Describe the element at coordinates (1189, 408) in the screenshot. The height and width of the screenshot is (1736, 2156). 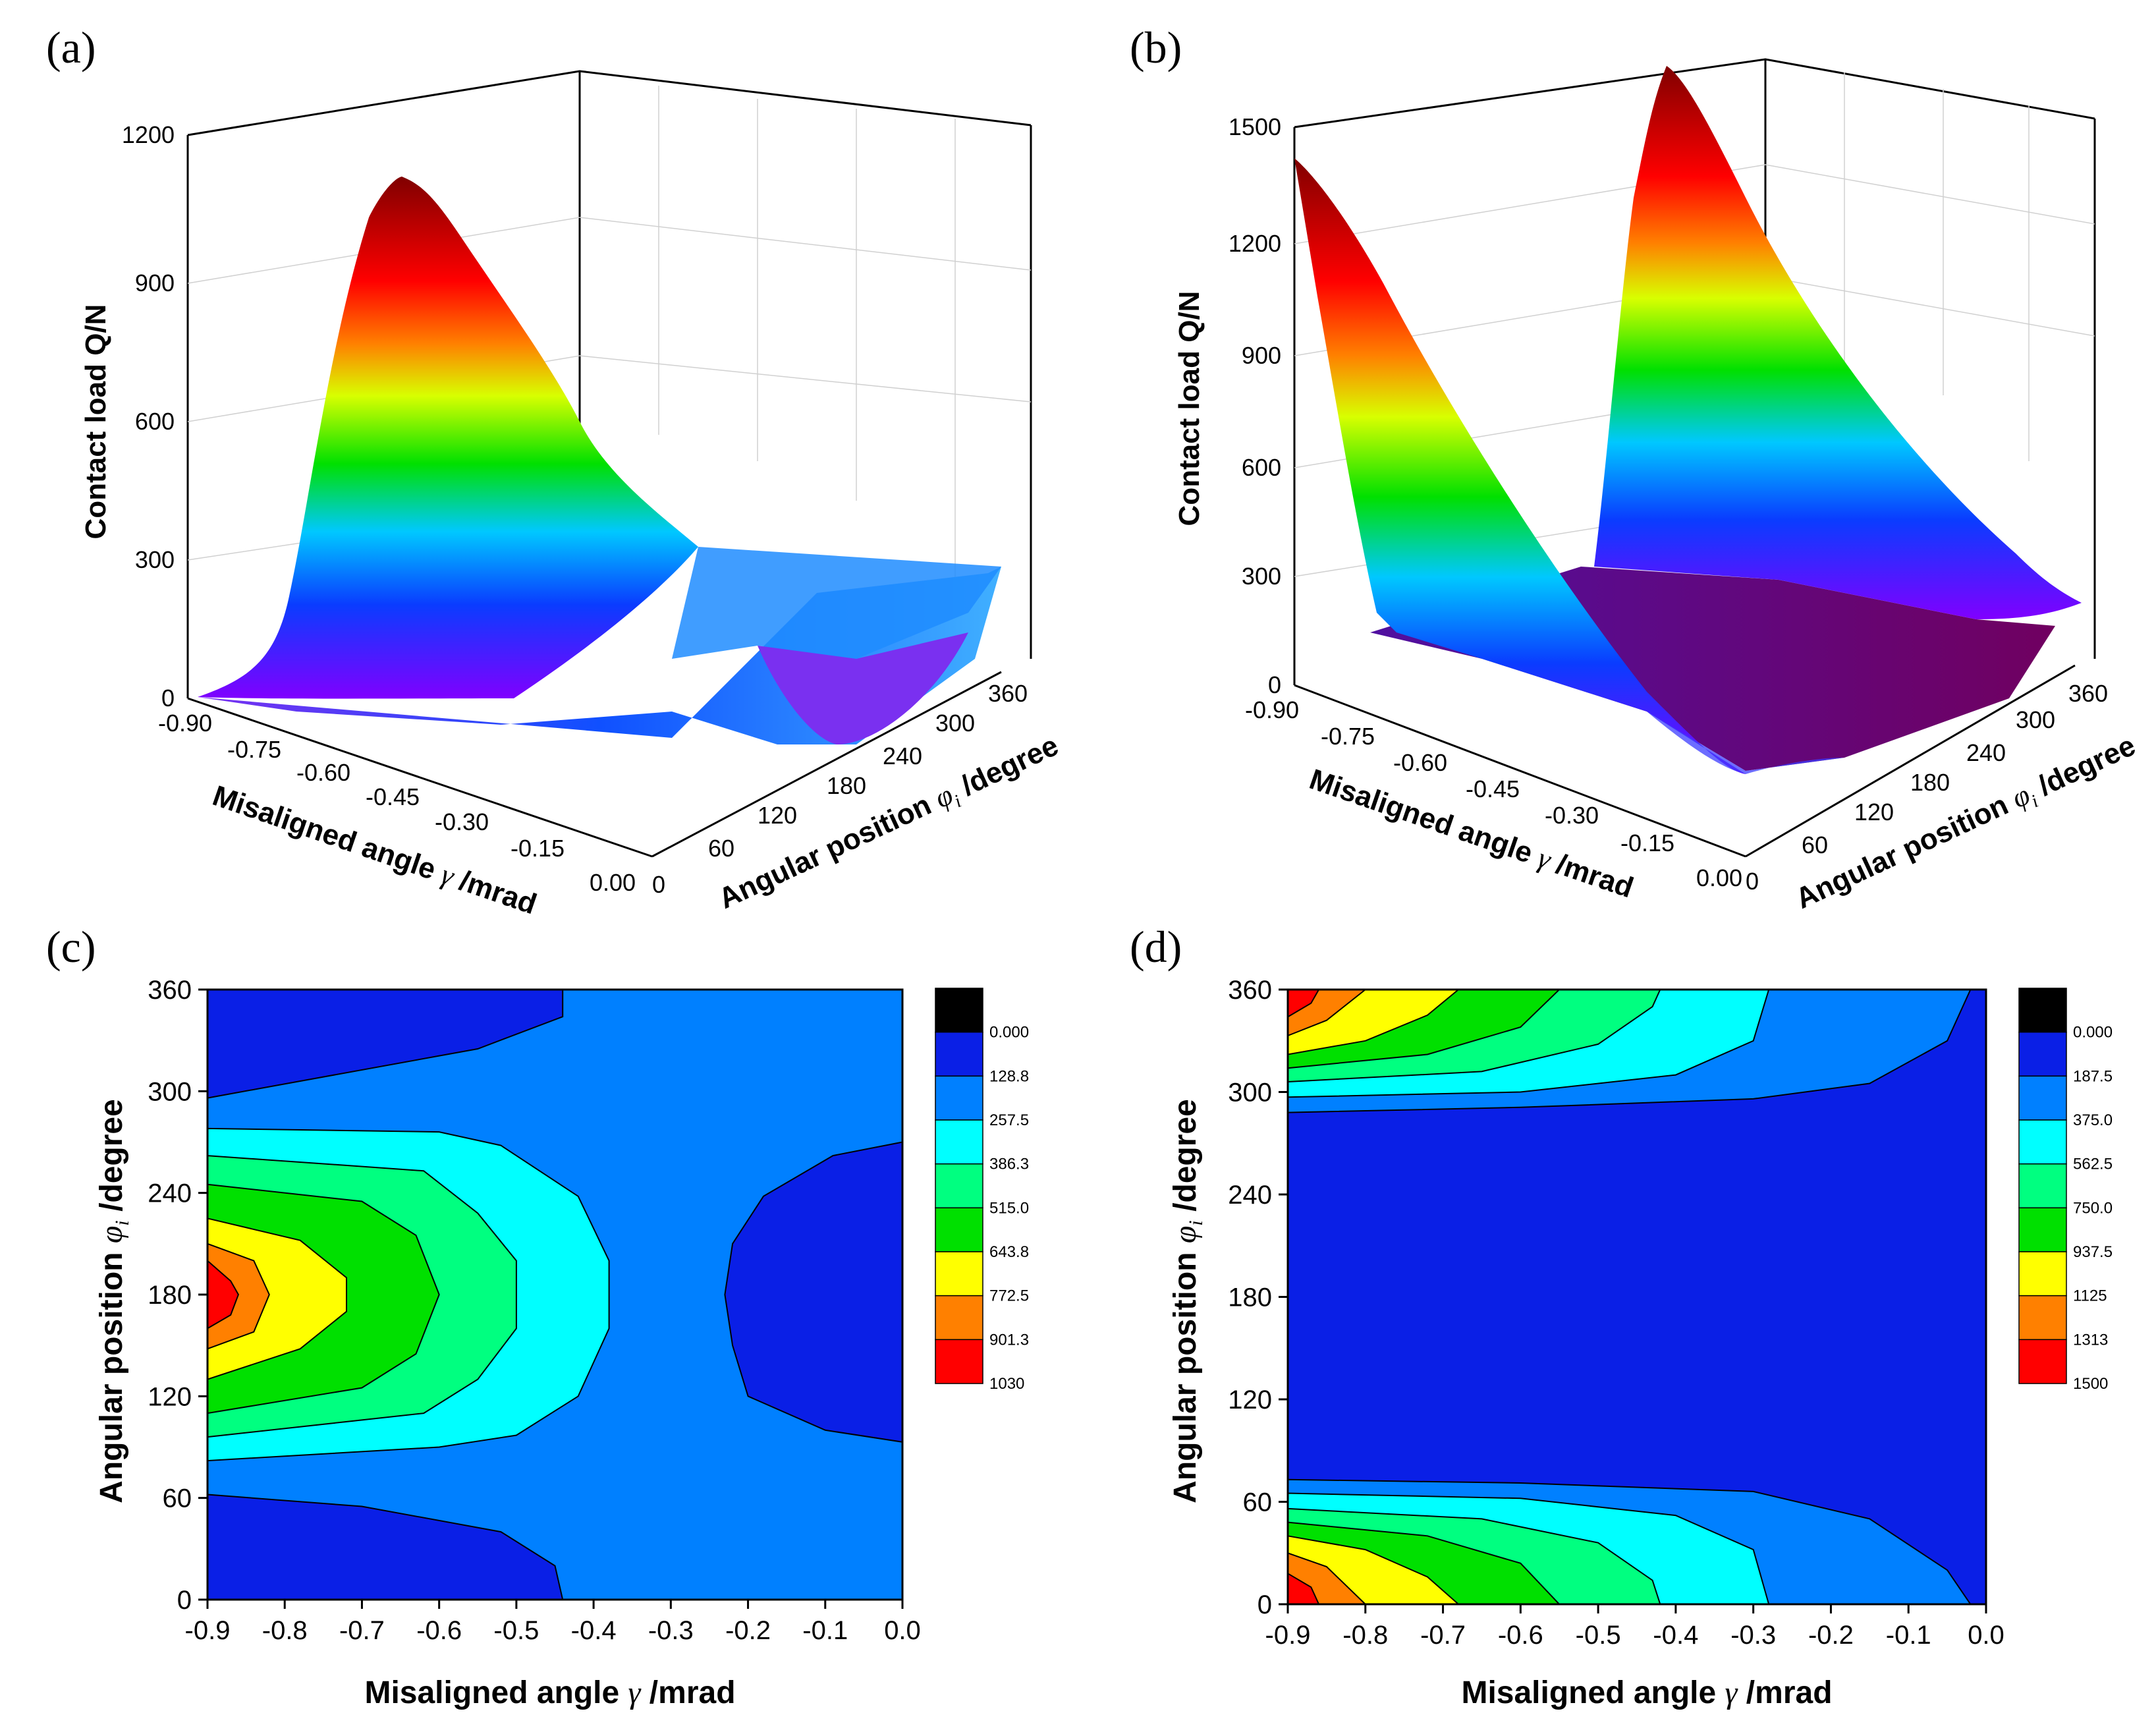
I see `panel-b-z-axis-label: Contact load Q/N` at that location.